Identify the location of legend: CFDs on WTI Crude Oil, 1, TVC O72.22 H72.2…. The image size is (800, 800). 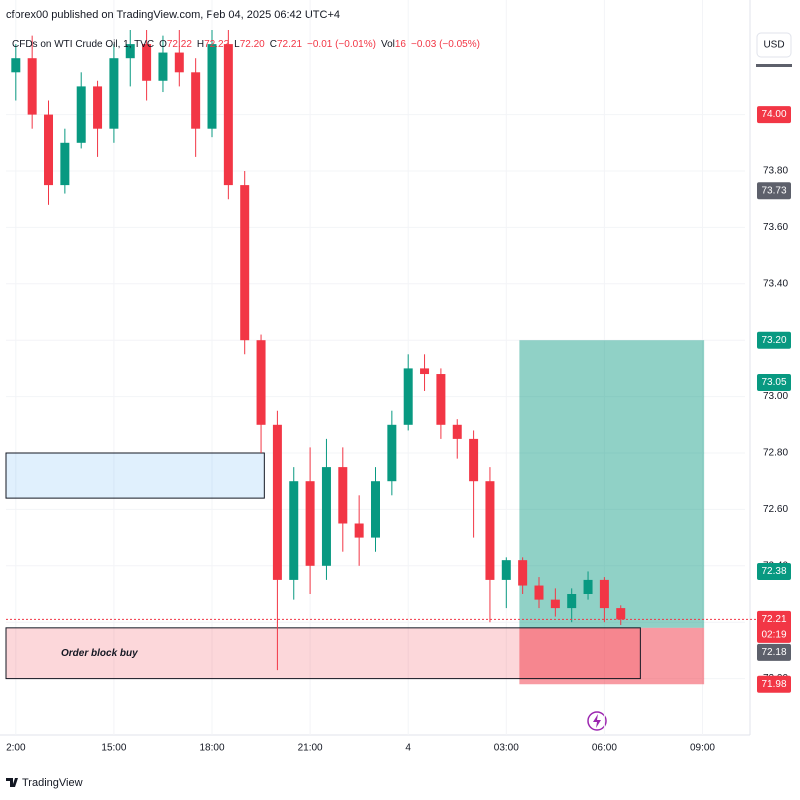
(246, 44).